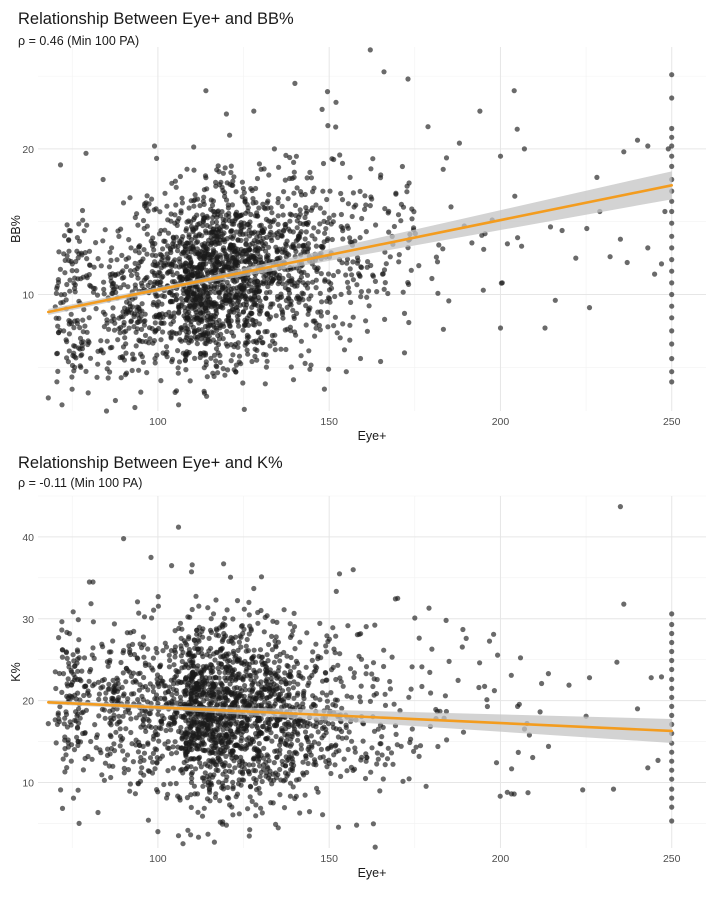  Describe the element at coordinates (372, 873) in the screenshot. I see `x-axis-title: Eye+` at that location.